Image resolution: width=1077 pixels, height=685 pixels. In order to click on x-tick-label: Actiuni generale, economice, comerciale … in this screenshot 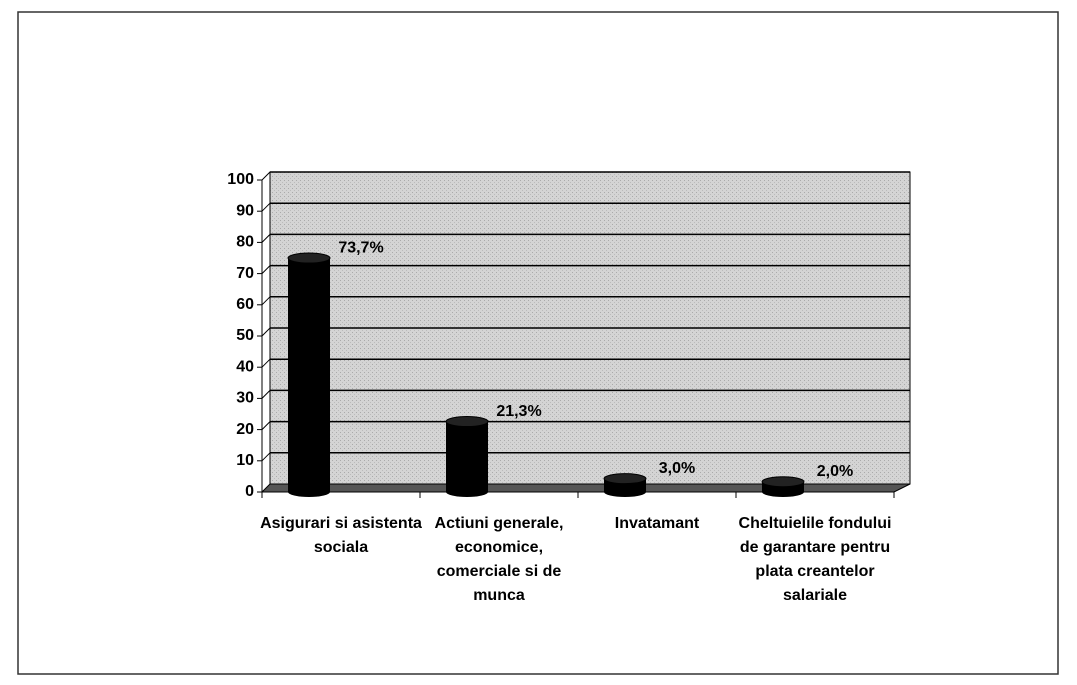, I will do `click(499, 559)`.